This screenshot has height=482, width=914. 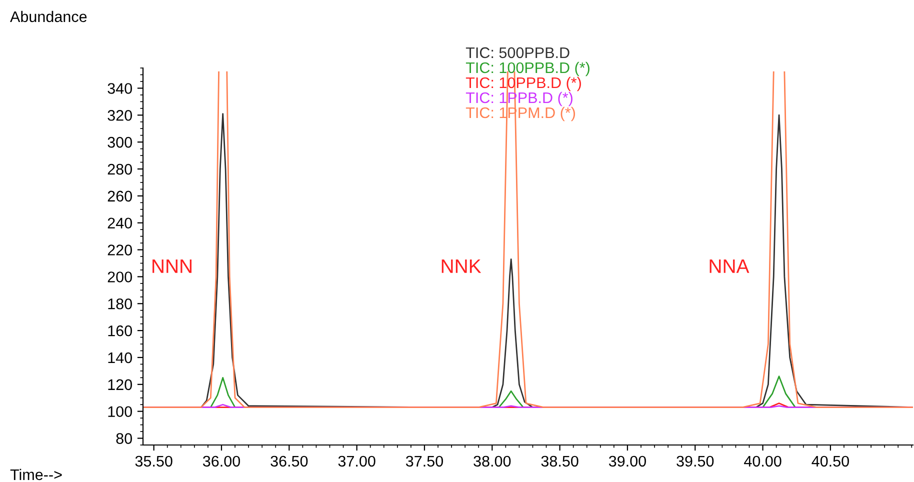 What do you see at coordinates (172, 266) in the screenshot?
I see `annotation: NNN` at bounding box center [172, 266].